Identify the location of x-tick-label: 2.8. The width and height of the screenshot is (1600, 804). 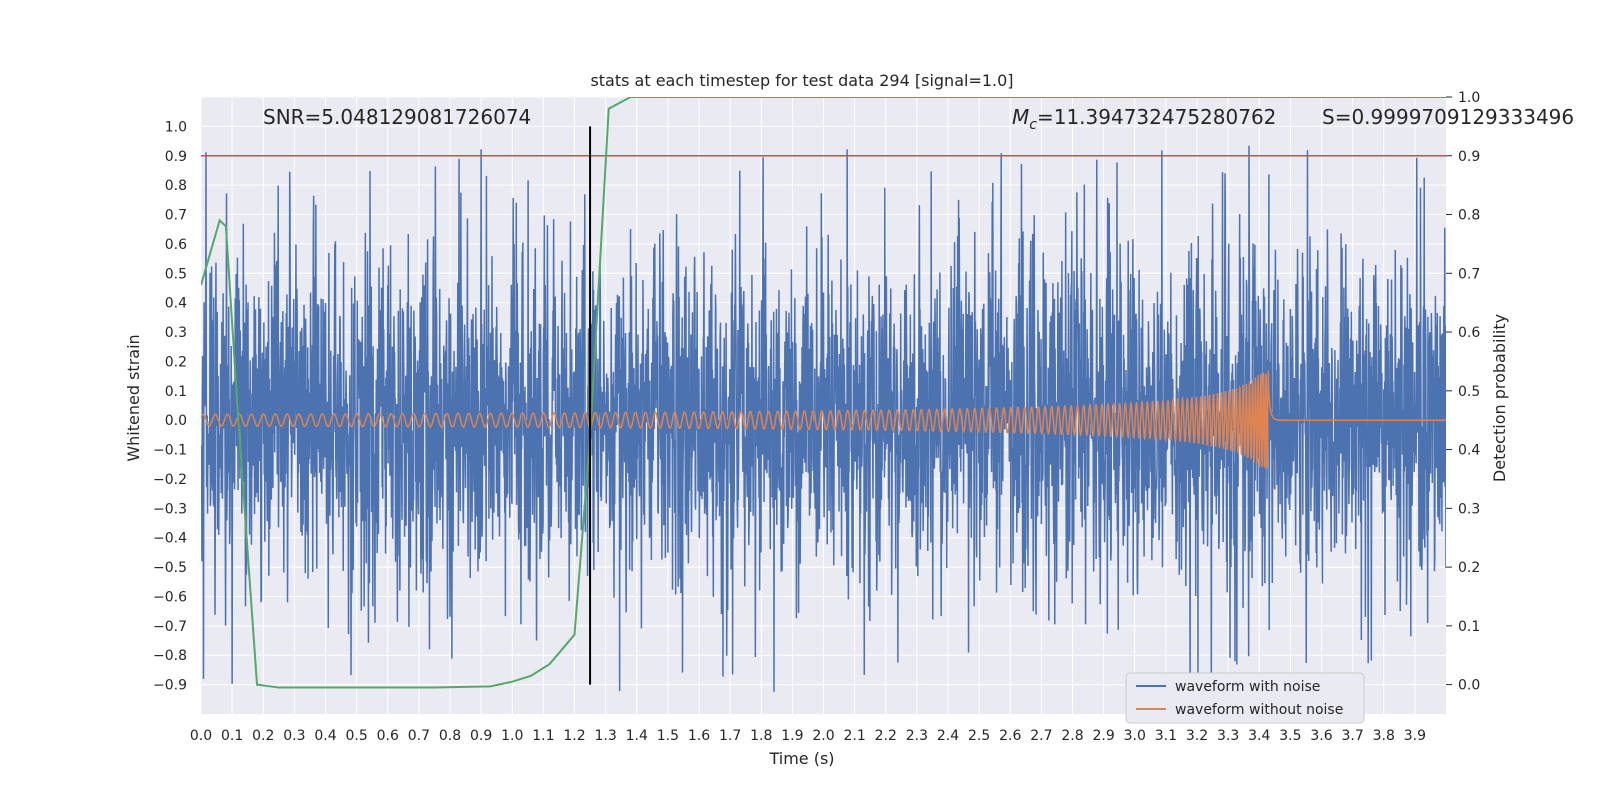
(1072, 736).